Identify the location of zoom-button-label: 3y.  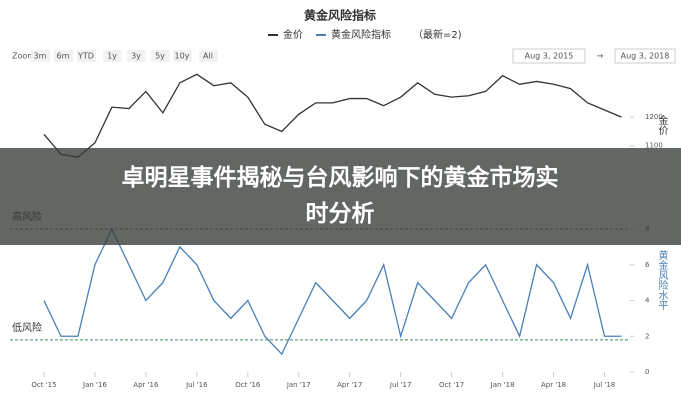
(136, 56).